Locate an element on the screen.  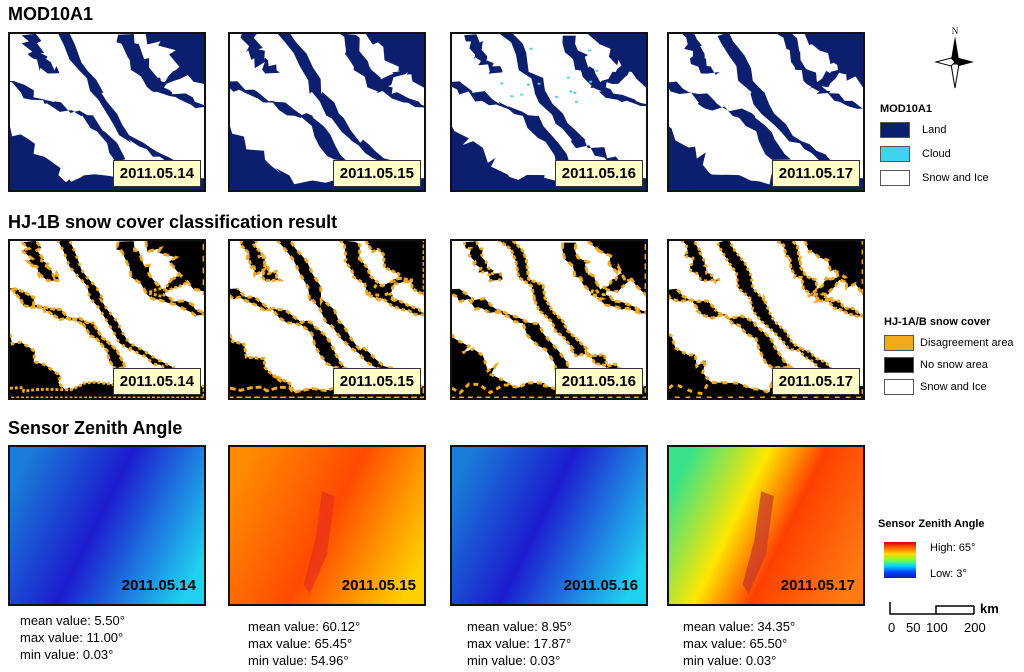
hj-snow-ice-swatch is located at coordinates (899, 387).